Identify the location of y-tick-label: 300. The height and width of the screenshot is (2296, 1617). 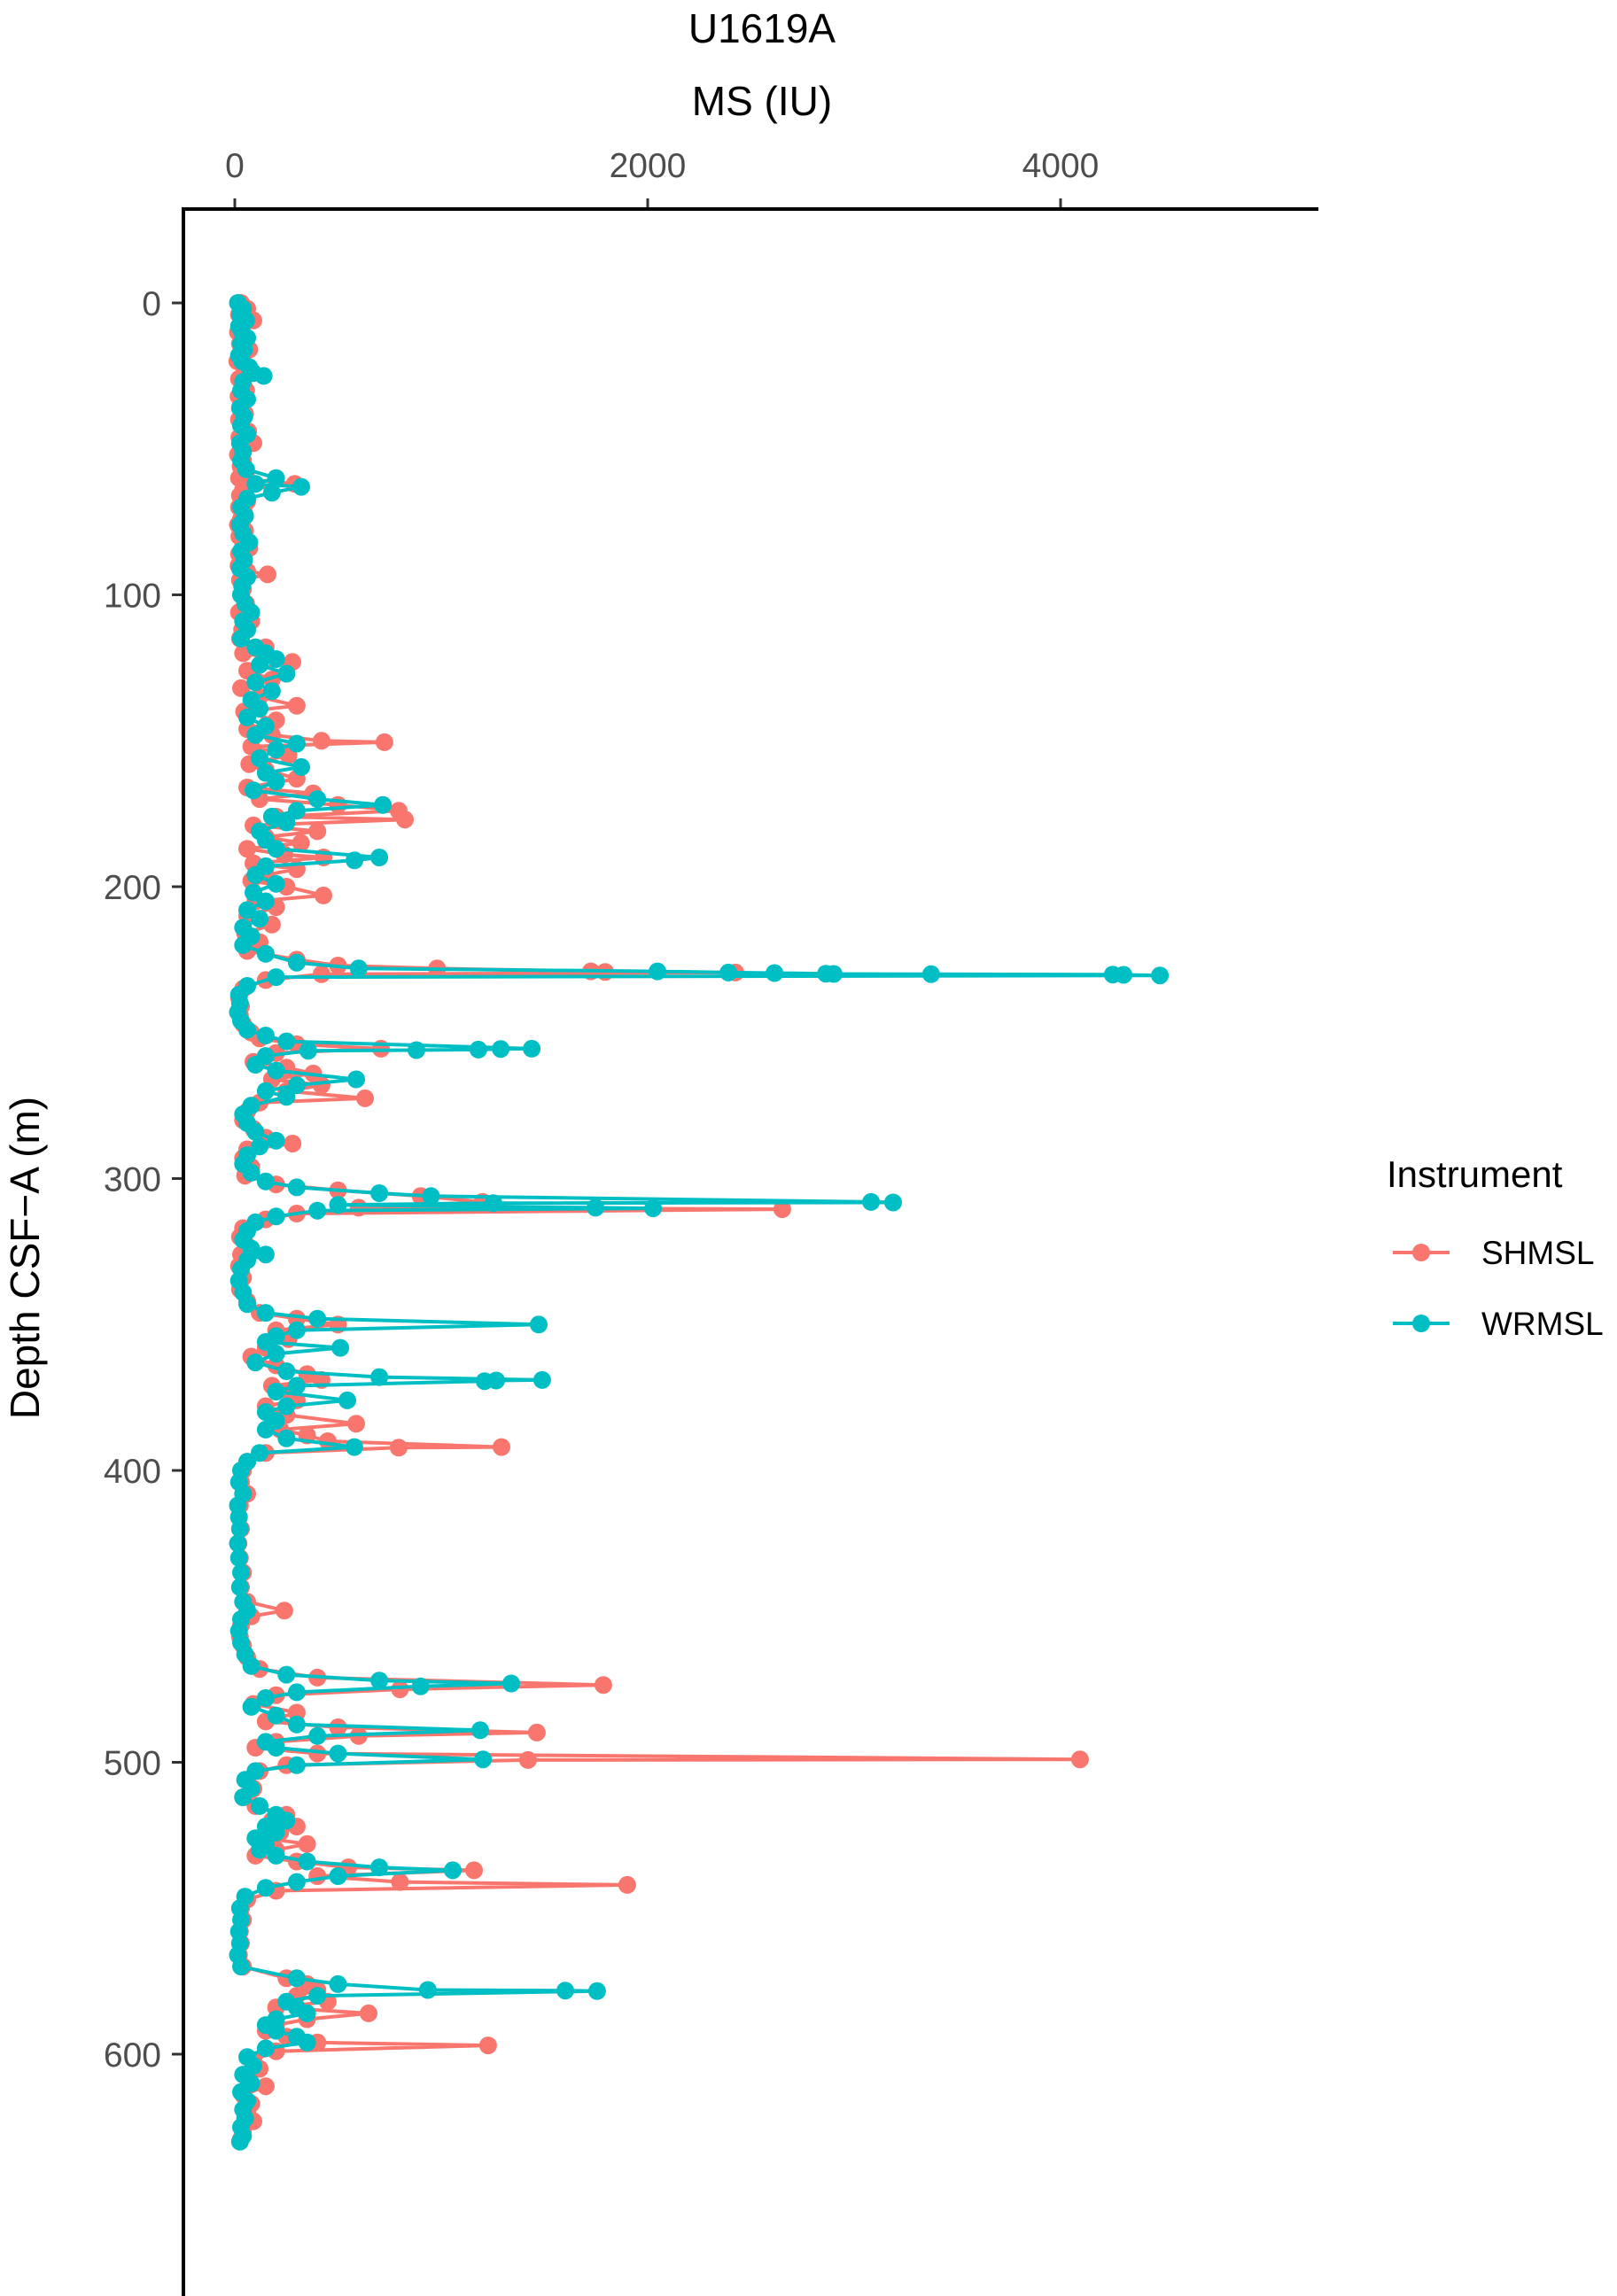
(132, 1180).